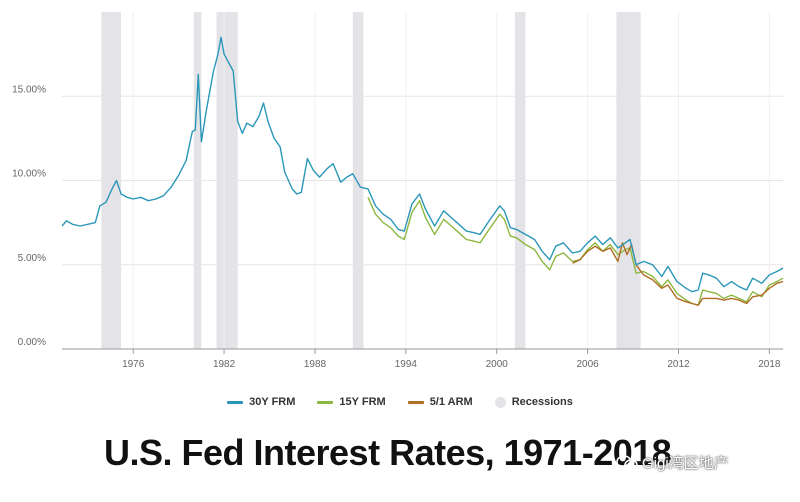  Describe the element at coordinates (497, 364) in the screenshot. I see `x-tick-label-4: 2000` at that location.